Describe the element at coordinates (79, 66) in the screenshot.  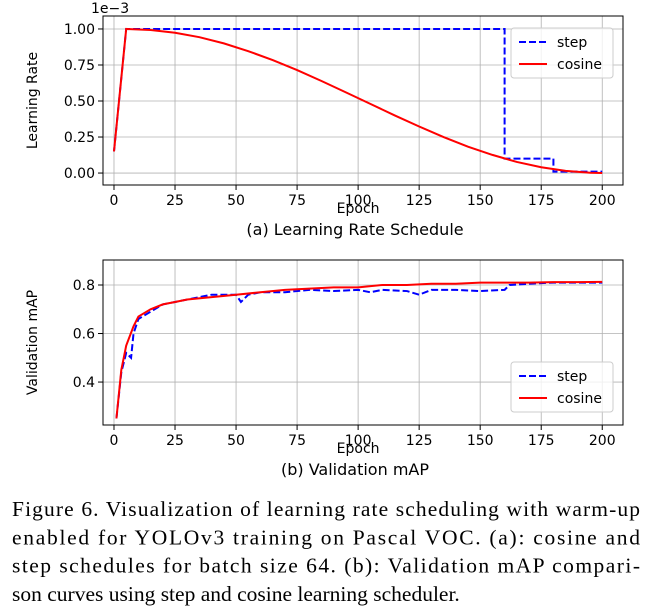
I see `y-tick-label: 0.75` at that location.